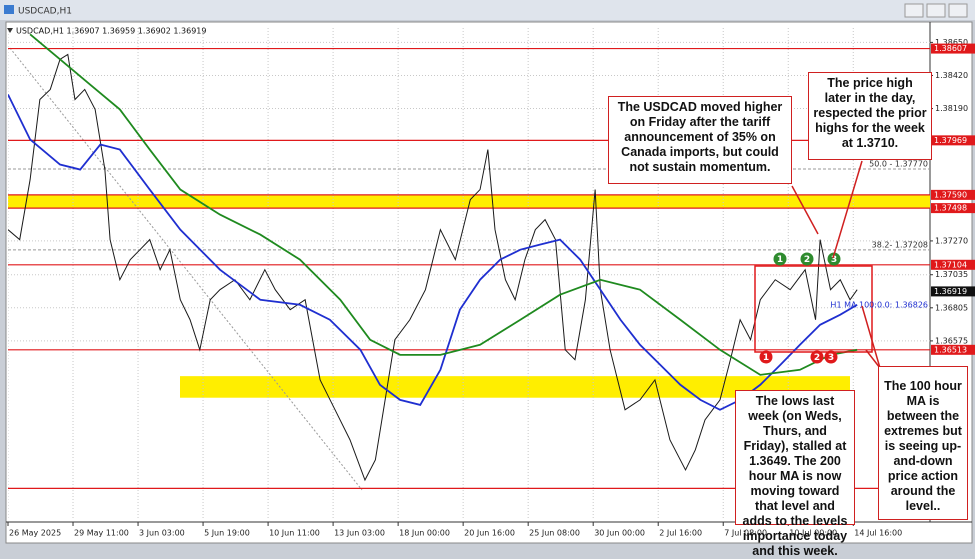  I want to click on header-icon, so click(10, 30).